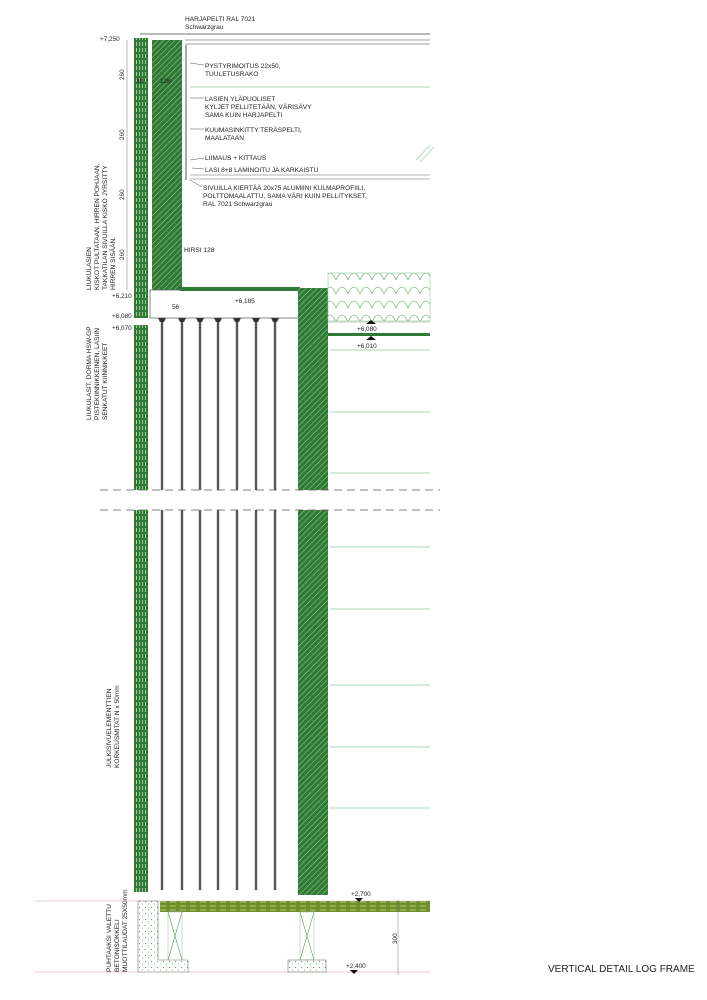  What do you see at coordinates (356, 966) in the screenshot?
I see `level-label: +2,400` at bounding box center [356, 966].